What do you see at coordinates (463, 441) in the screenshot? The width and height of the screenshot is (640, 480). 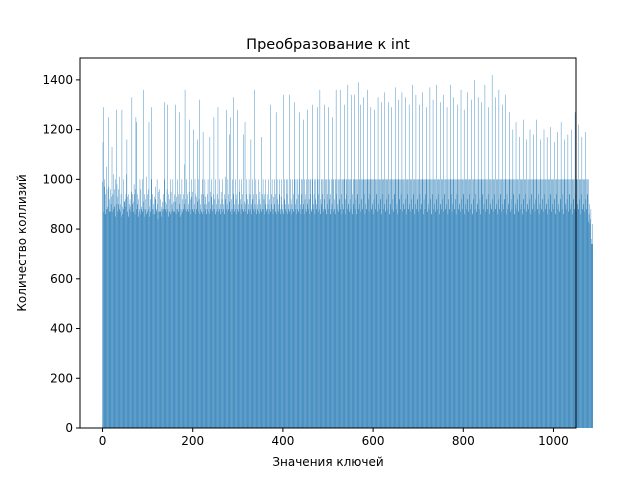 I see `x-tick-label: 800` at bounding box center [463, 441].